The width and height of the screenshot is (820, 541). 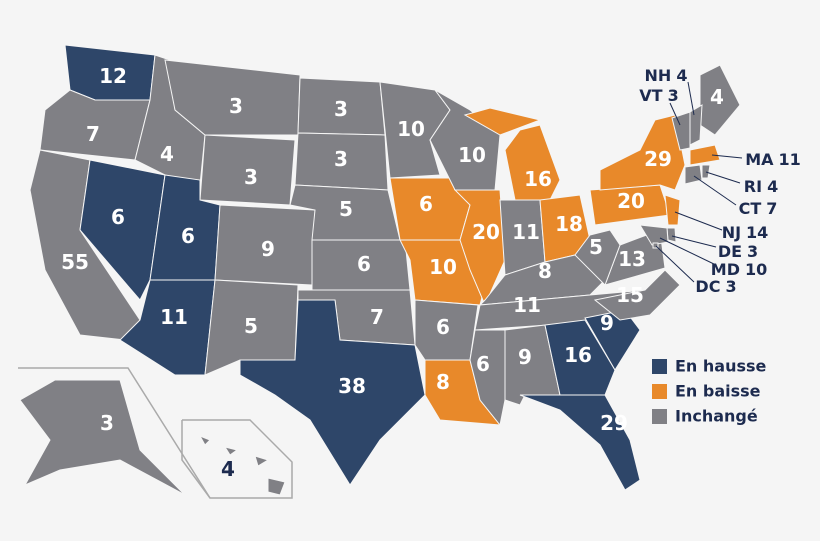 I want to click on state-label: 18, so click(x=569, y=224).